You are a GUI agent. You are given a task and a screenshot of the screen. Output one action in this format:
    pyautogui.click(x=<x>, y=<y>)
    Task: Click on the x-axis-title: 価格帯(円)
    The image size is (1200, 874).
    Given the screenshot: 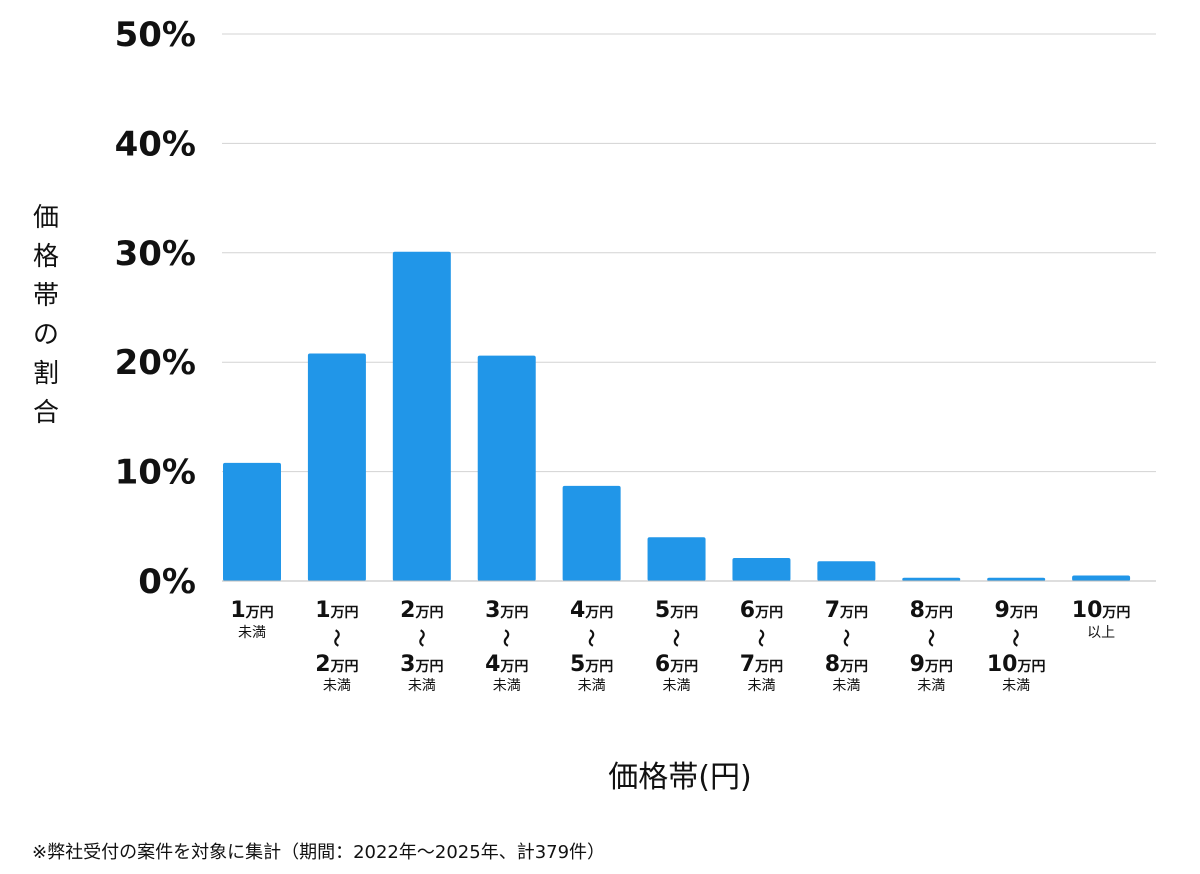 What is the action you would take?
    pyautogui.click(x=679, y=777)
    